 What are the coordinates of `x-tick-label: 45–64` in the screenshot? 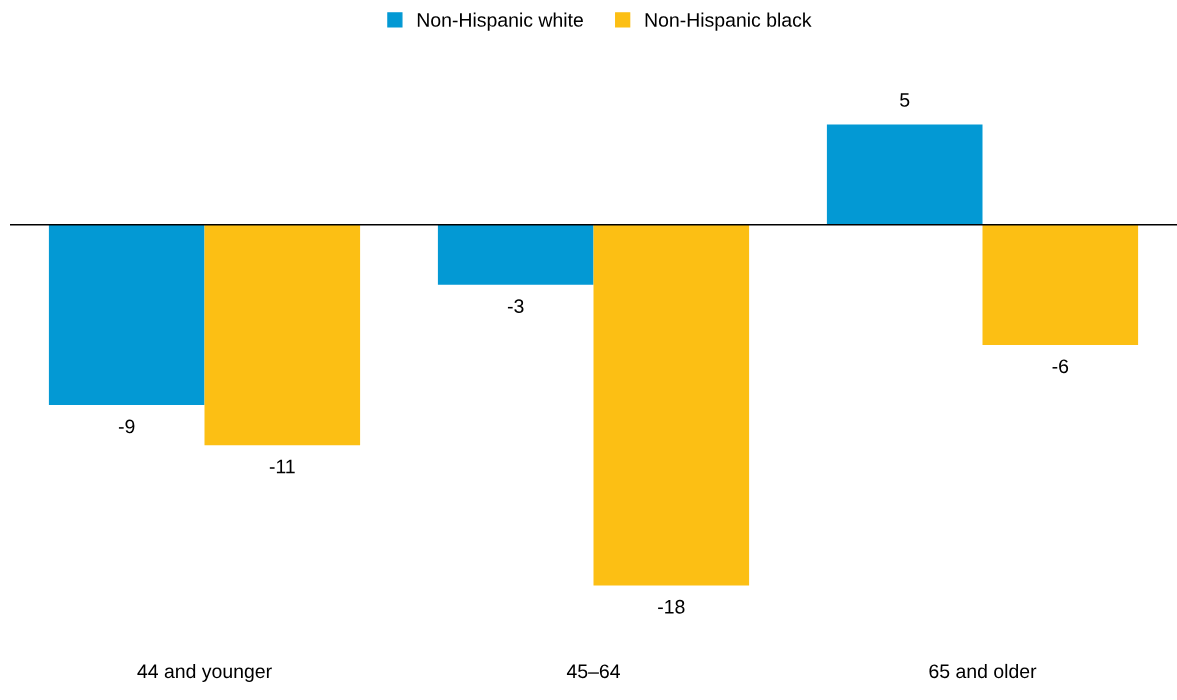 It's located at (593, 671).